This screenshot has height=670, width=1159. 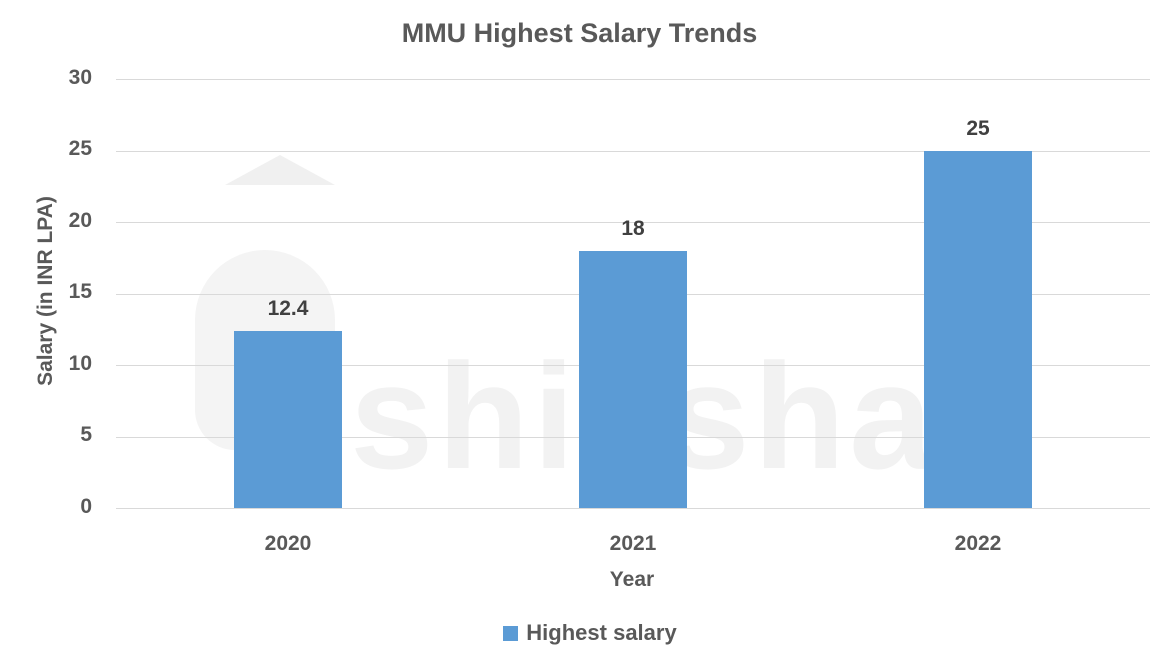 I want to click on x-tick-2022: 2022, so click(x=978, y=543).